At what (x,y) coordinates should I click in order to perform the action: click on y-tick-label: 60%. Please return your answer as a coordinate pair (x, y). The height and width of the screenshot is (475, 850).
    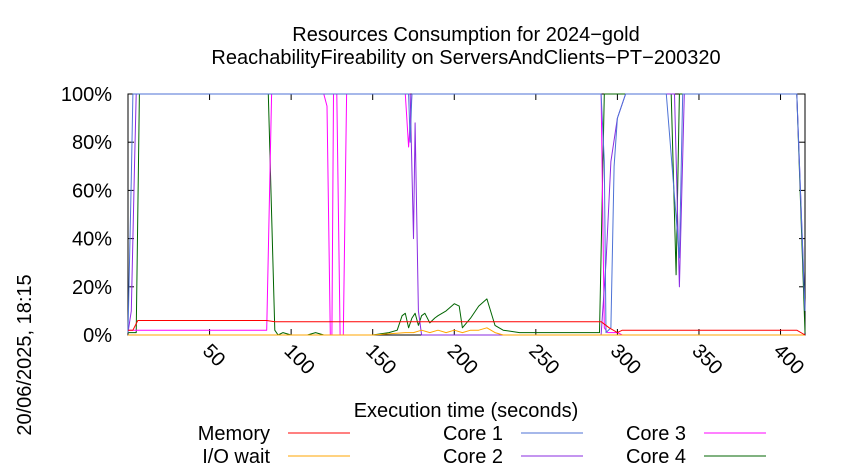
    Looking at the image, I should click on (92, 191).